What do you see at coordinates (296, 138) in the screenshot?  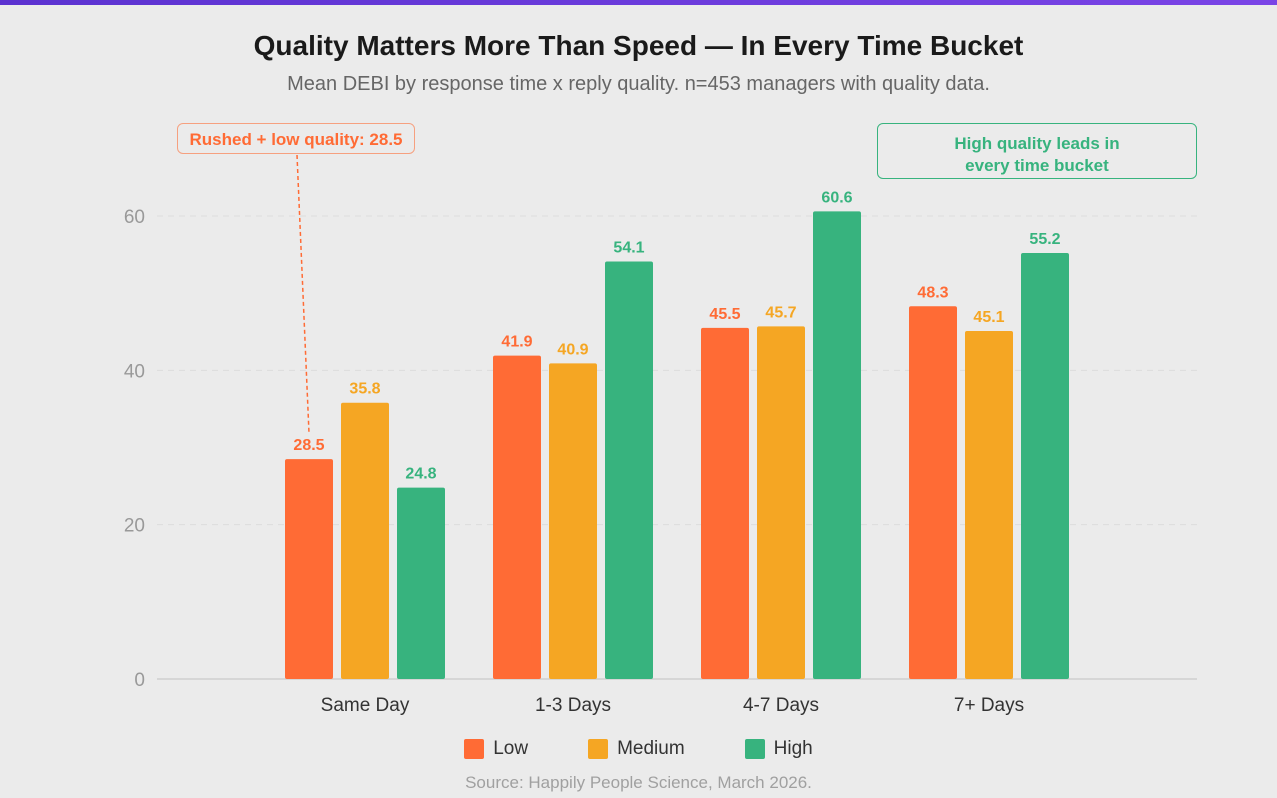 I see `annotation-rushed-low: Rushed + low quality: 28.5` at bounding box center [296, 138].